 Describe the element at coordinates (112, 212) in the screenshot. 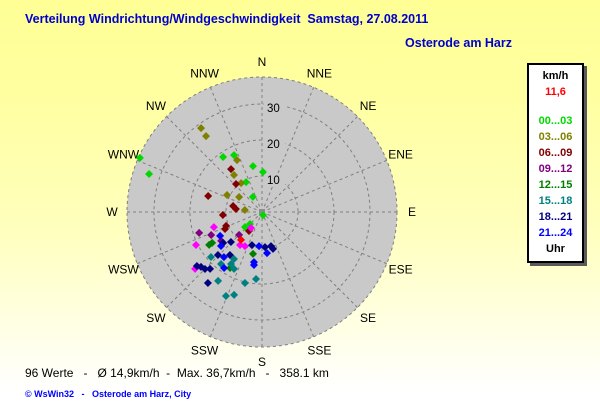

I see `compass-label-w: W` at that location.